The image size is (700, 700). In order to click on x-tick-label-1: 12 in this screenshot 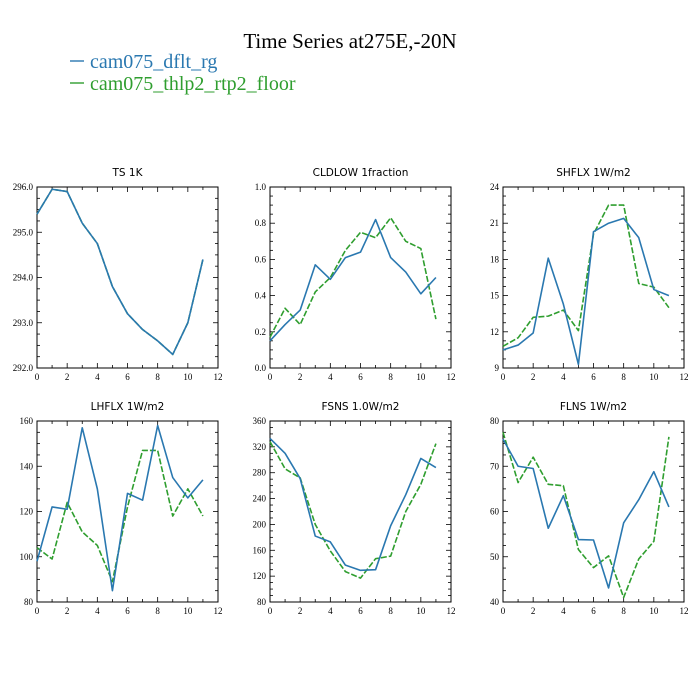, I will do `click(451, 377)`.